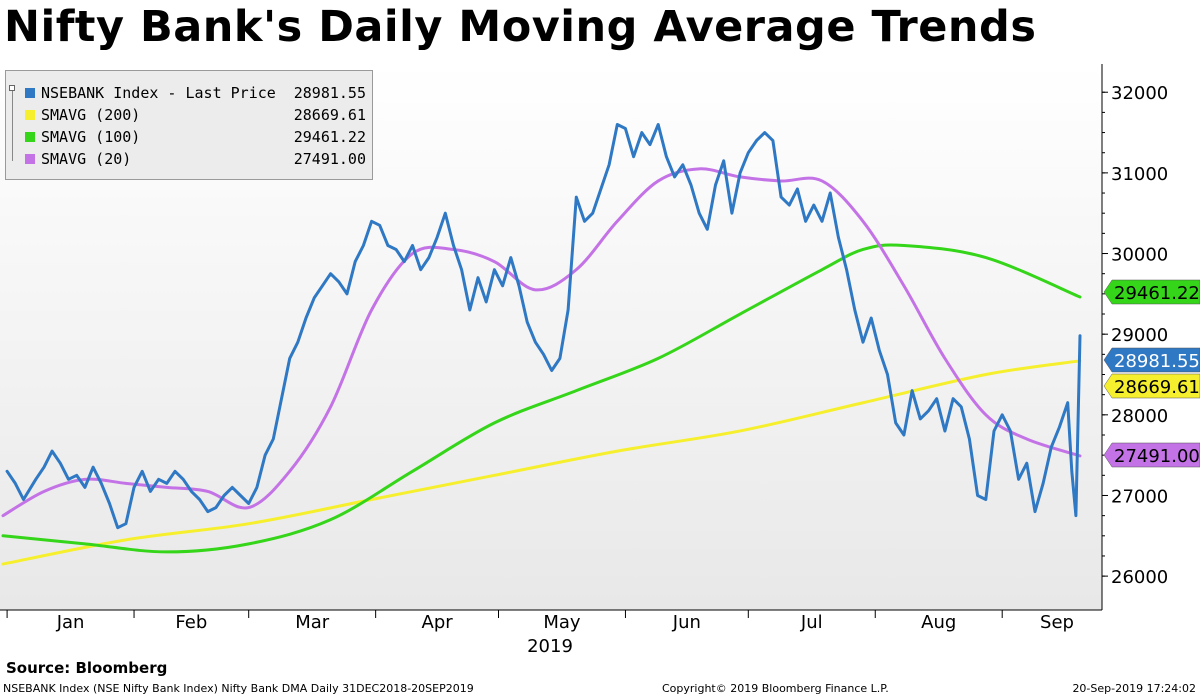  What do you see at coordinates (329, 159) in the screenshot?
I see `legend-value: 27491.00` at bounding box center [329, 159].